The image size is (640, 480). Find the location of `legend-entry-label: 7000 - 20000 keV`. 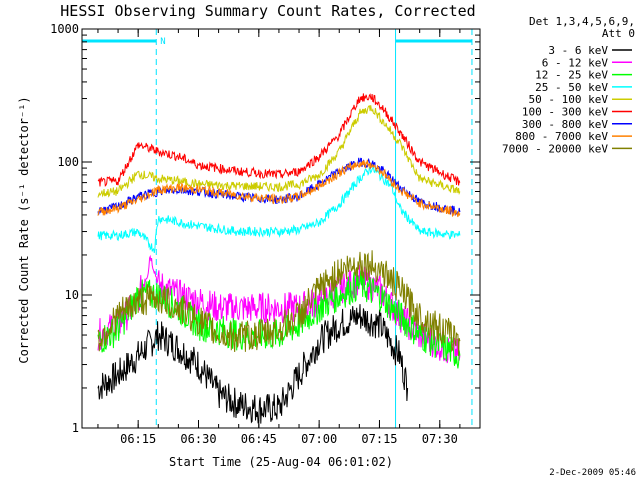

legend-entry-label: 7000 - 20000 keV is located at coordinates (555, 148).